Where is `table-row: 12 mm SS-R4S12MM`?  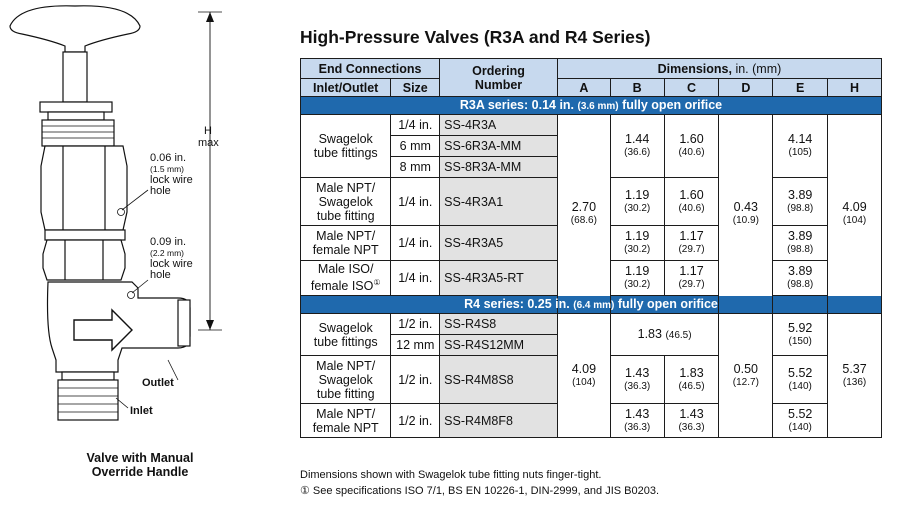
table-row: 12 mm SS-R4S12MM is located at coordinates (591, 345).